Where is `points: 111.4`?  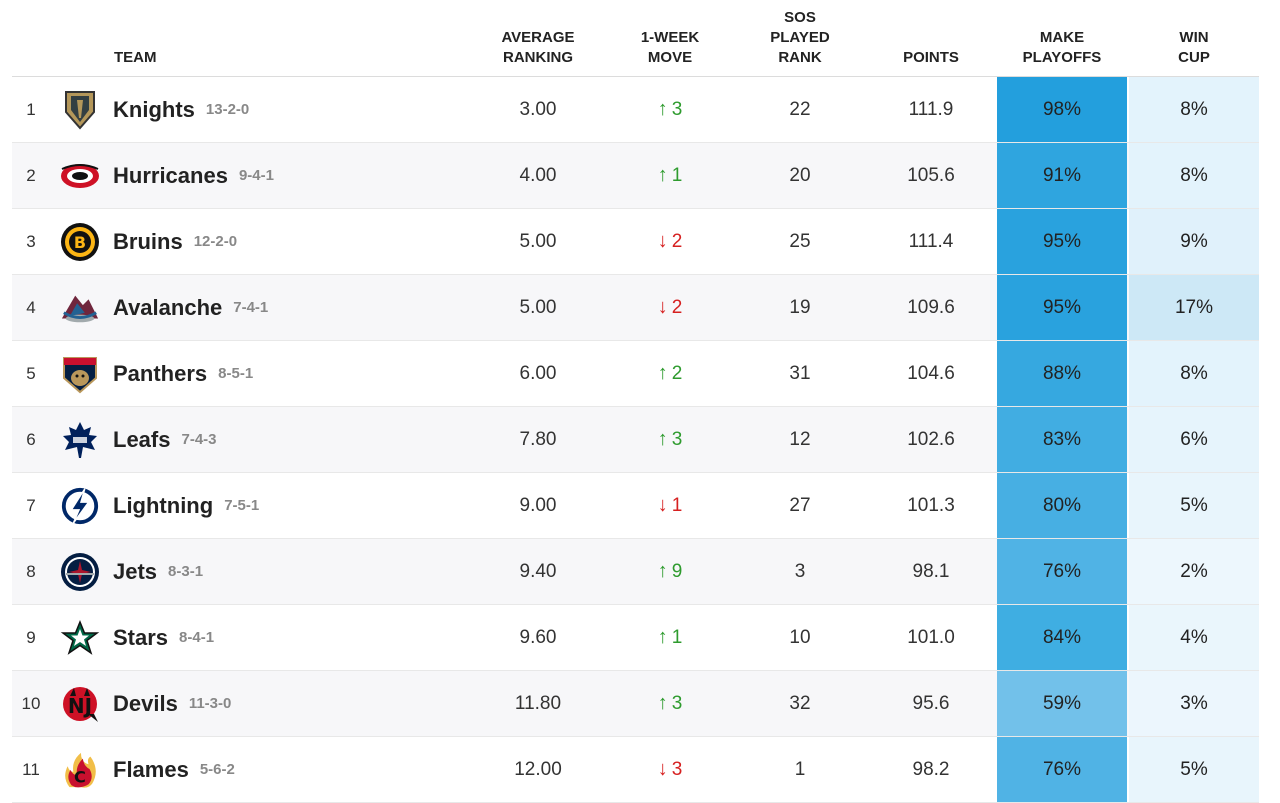
points: 111.4 is located at coordinates (931, 241).